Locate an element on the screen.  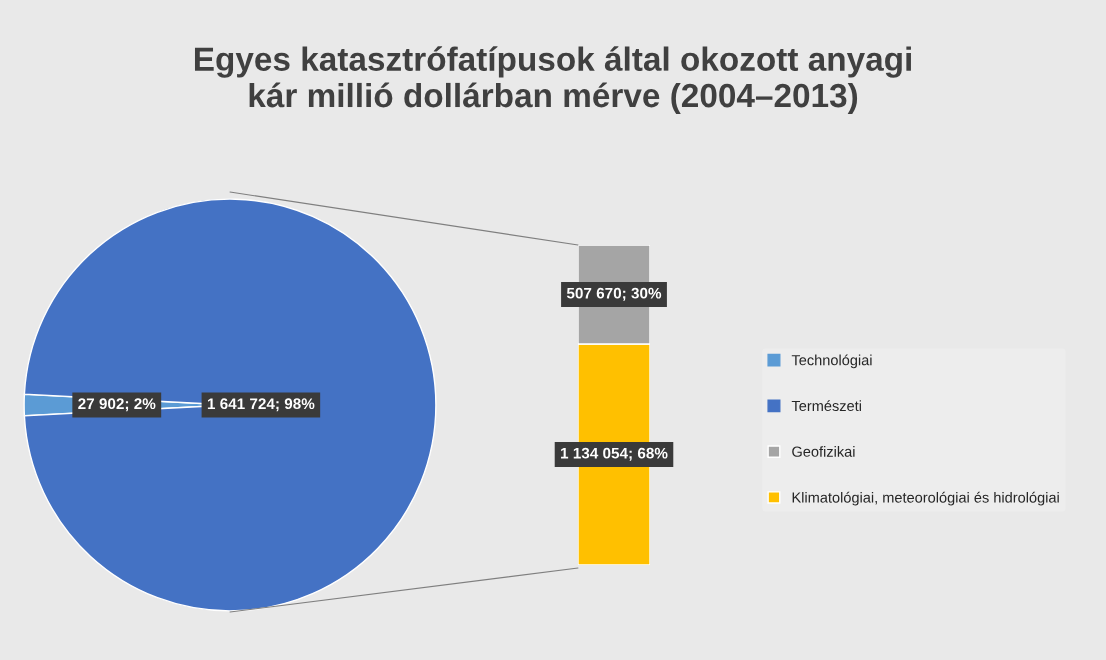
legend-label: Klimatológiai, meteorológiai és hidrológiai is located at coordinates (925, 498).